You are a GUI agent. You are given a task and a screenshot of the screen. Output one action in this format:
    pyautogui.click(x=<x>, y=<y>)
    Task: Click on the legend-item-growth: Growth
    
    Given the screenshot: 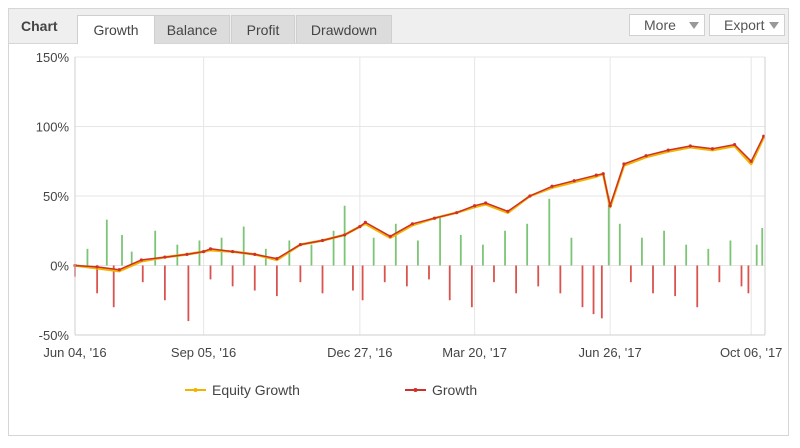 What is the action you would take?
    pyautogui.click(x=441, y=390)
    